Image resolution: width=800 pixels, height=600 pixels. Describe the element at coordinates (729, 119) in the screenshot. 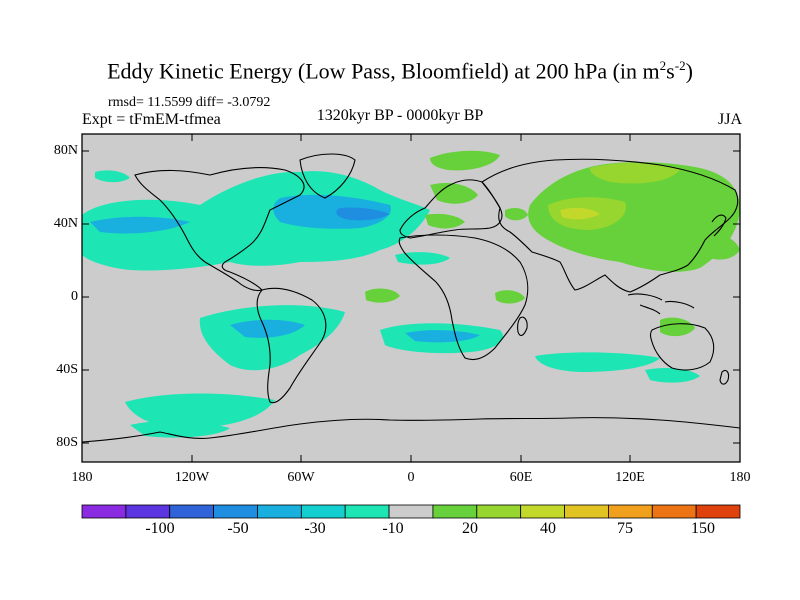

I see `season-label: JJA` at that location.